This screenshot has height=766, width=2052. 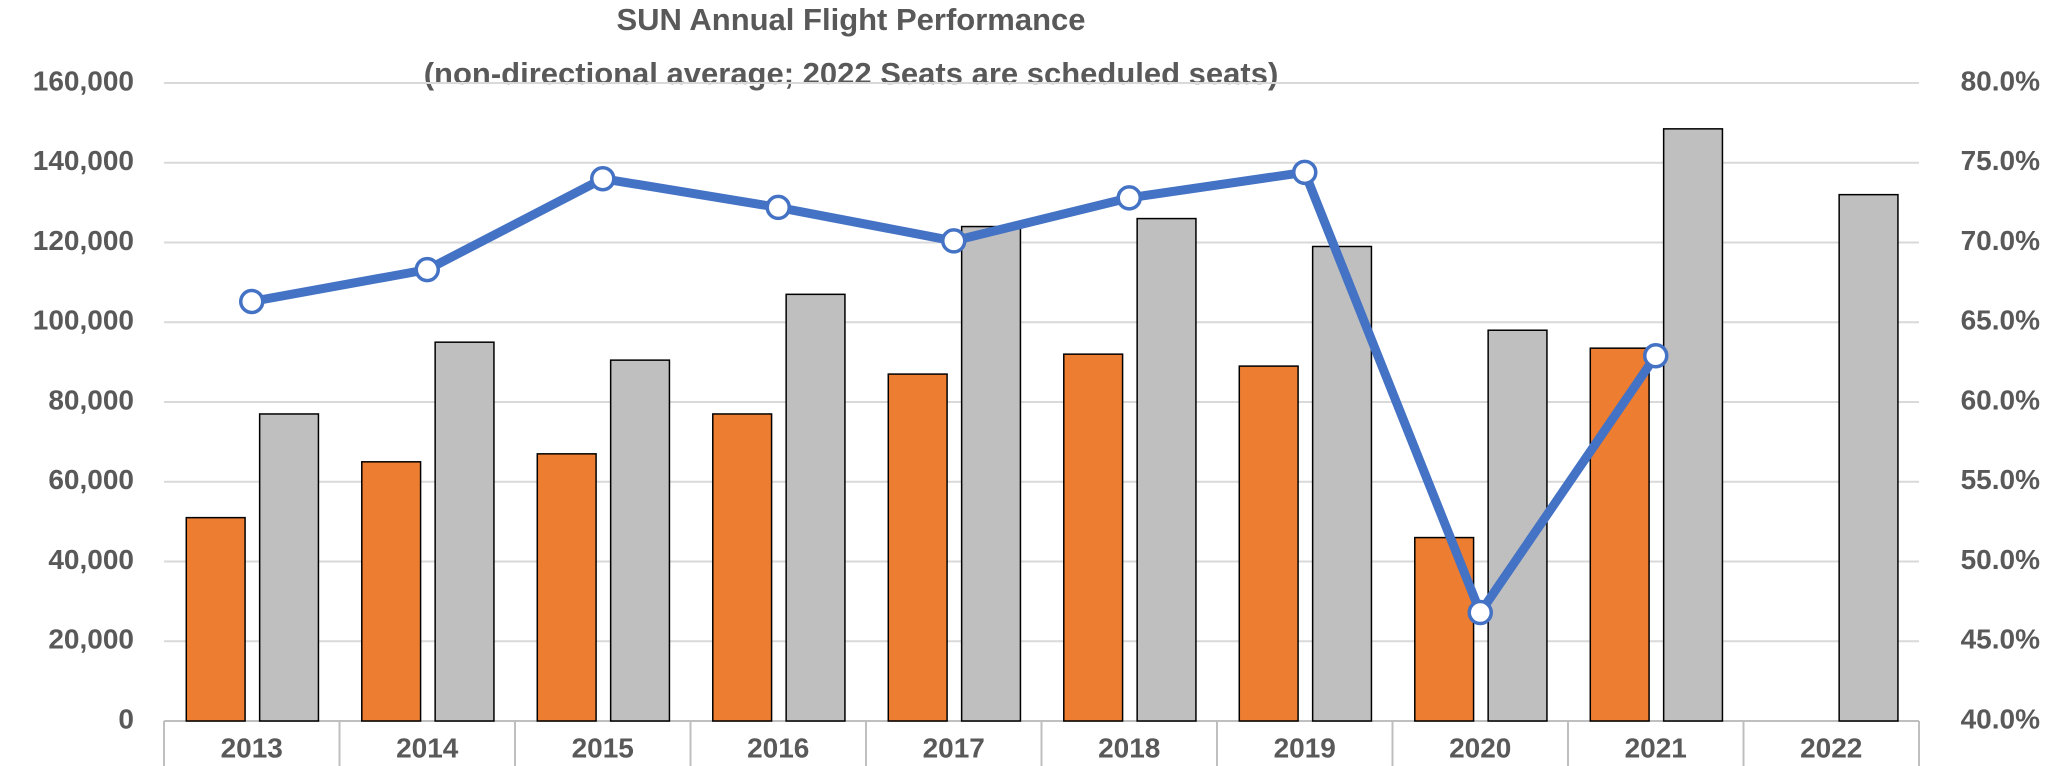 I want to click on y2-tick-label: 80.0%, so click(x=2000, y=80).